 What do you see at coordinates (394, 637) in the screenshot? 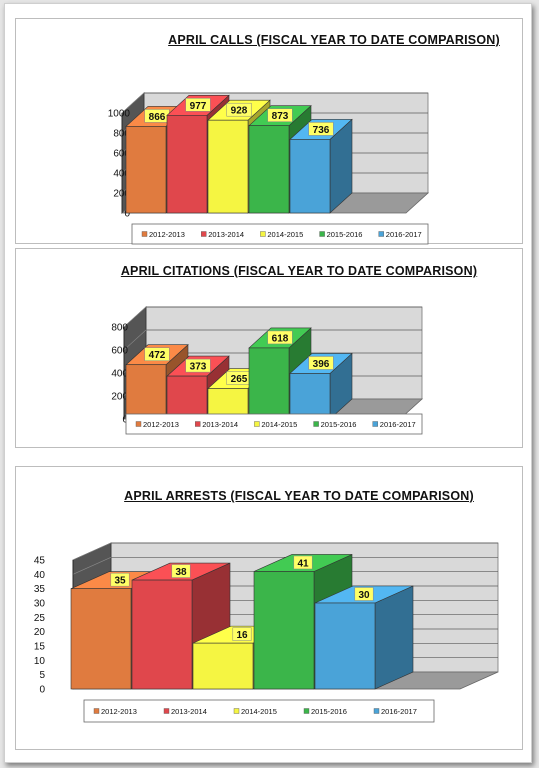
I see `bar-side` at bounding box center [394, 637].